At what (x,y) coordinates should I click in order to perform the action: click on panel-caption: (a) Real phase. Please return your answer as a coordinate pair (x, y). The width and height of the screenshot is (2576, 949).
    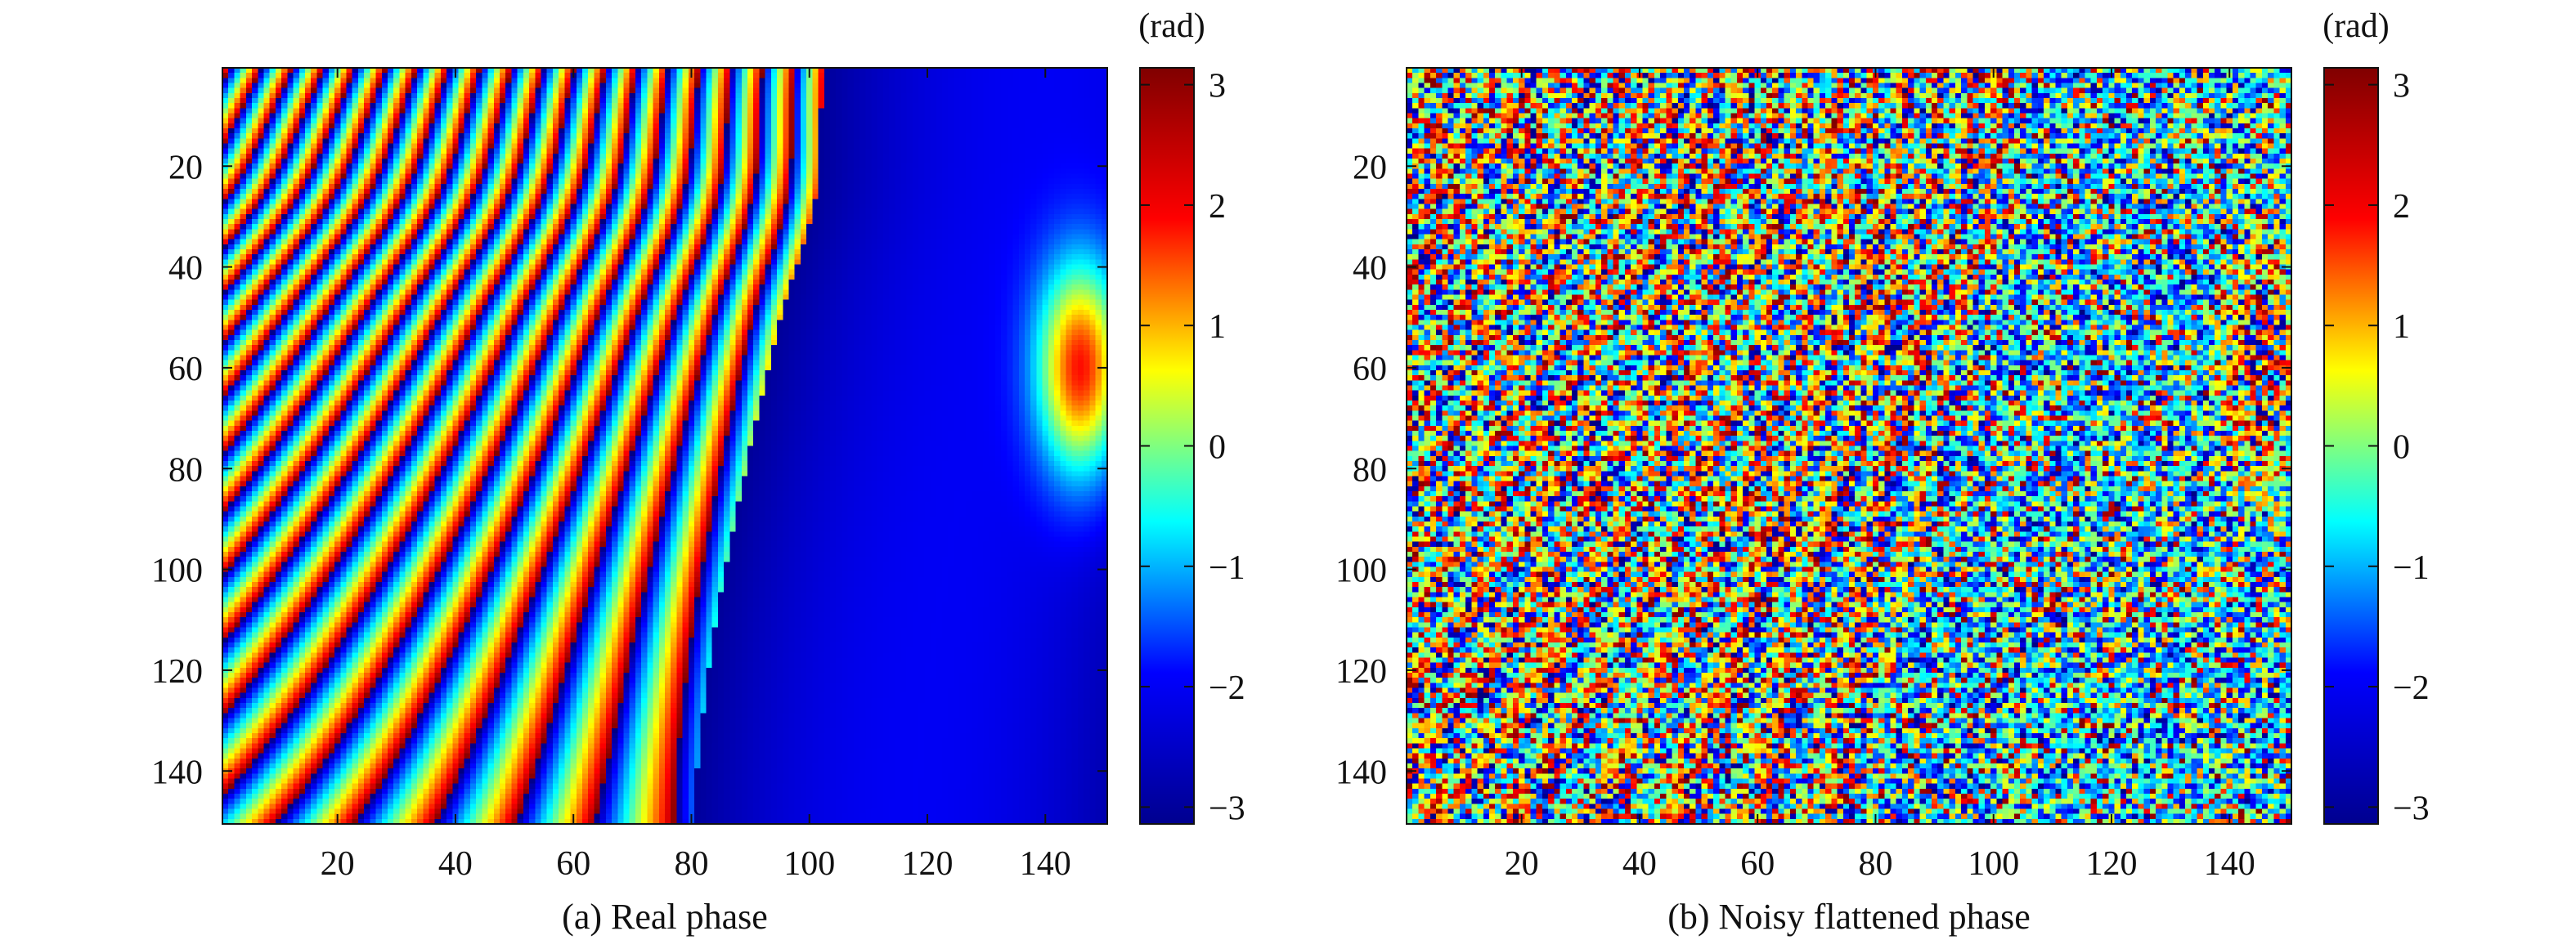
    Looking at the image, I should click on (665, 917).